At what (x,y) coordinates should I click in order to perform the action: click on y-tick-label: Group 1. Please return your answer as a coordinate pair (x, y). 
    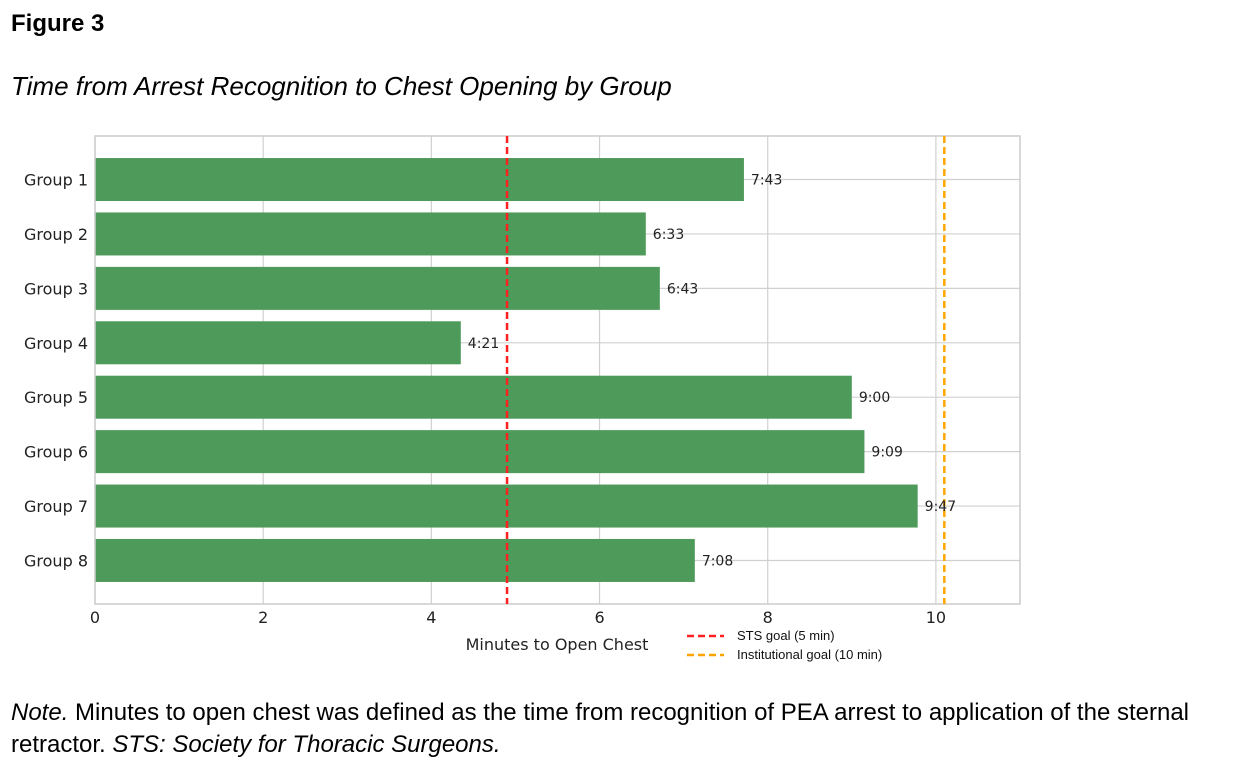
    Looking at the image, I should click on (56, 180).